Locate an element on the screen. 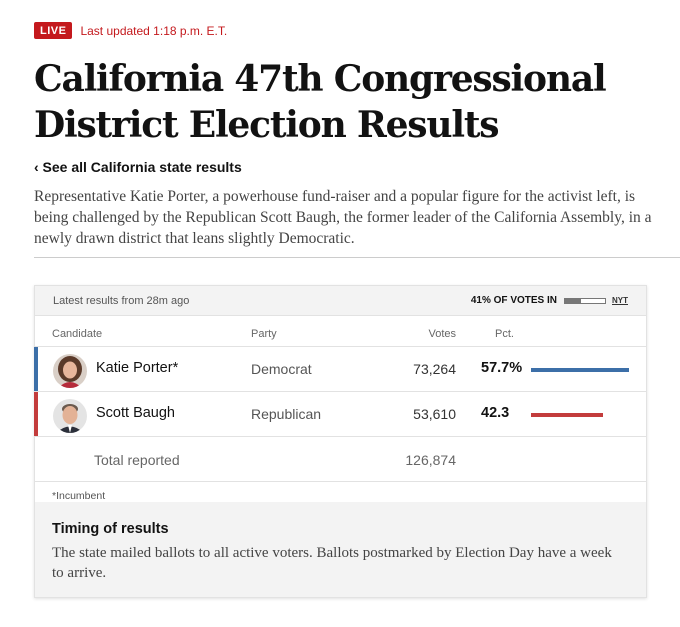  col-candidate: Candidate is located at coordinates (77, 334).